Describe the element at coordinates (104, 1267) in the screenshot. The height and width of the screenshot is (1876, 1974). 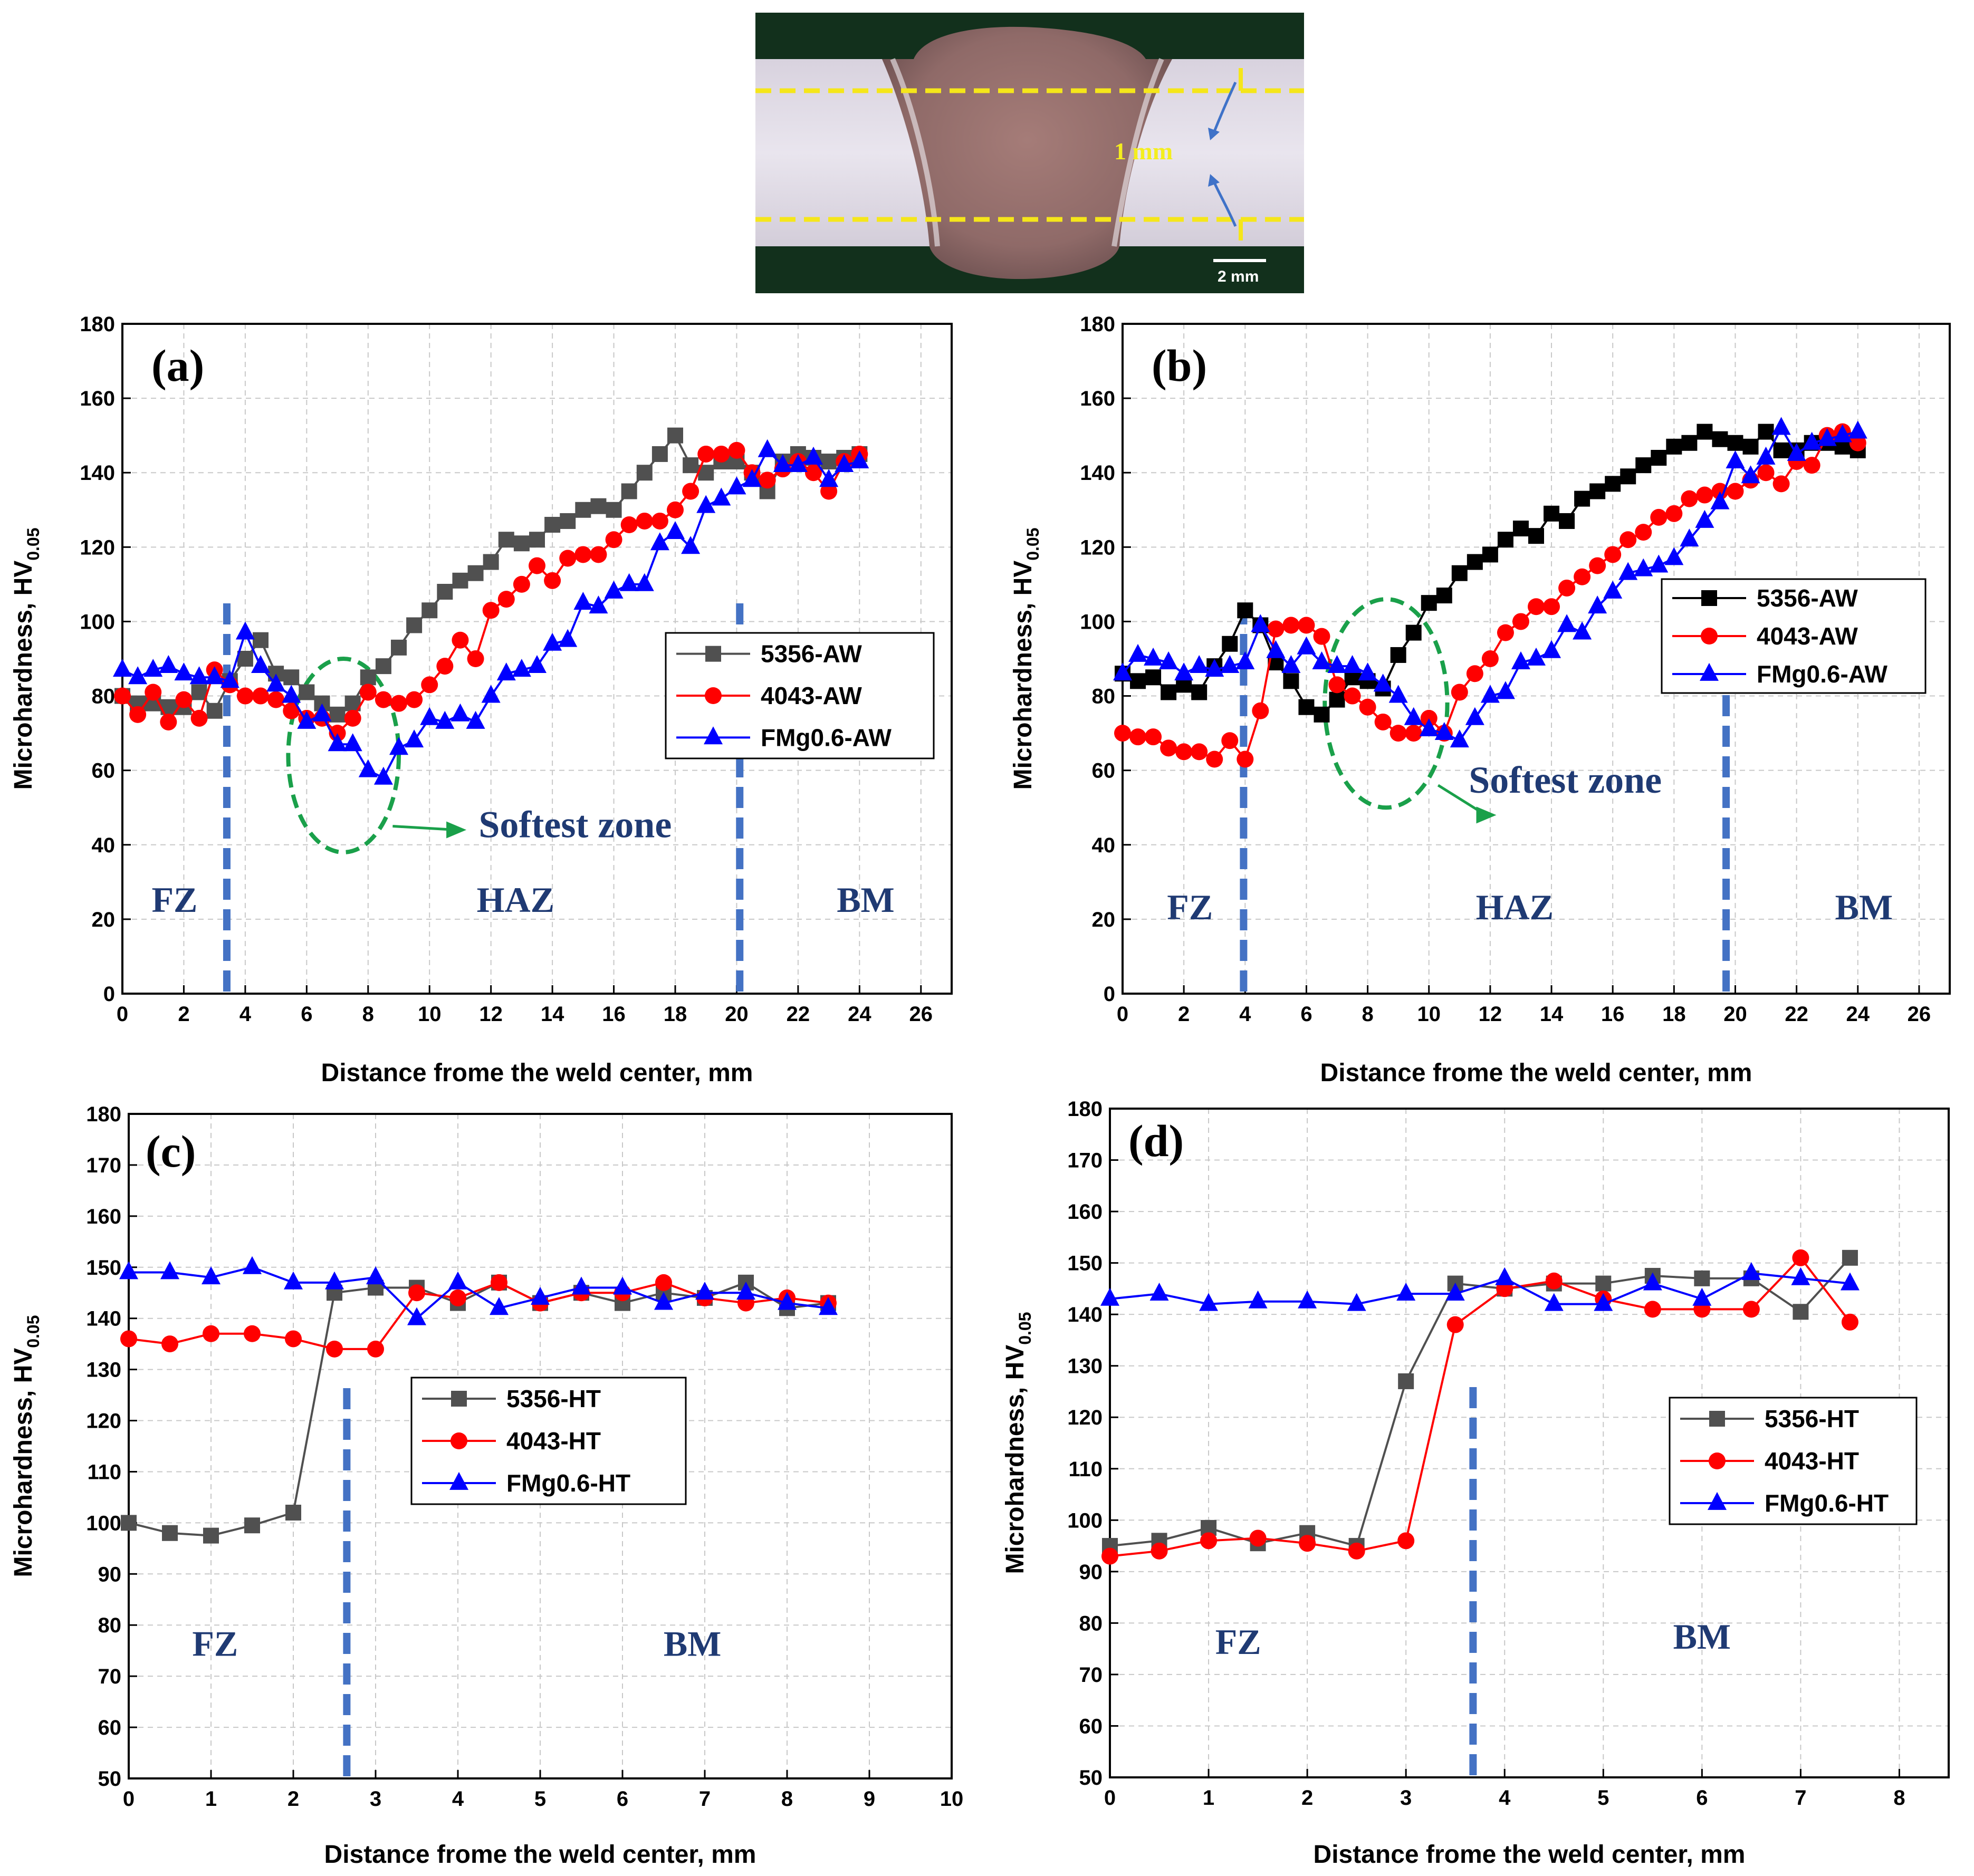
I see `y-tick-label: 150` at that location.